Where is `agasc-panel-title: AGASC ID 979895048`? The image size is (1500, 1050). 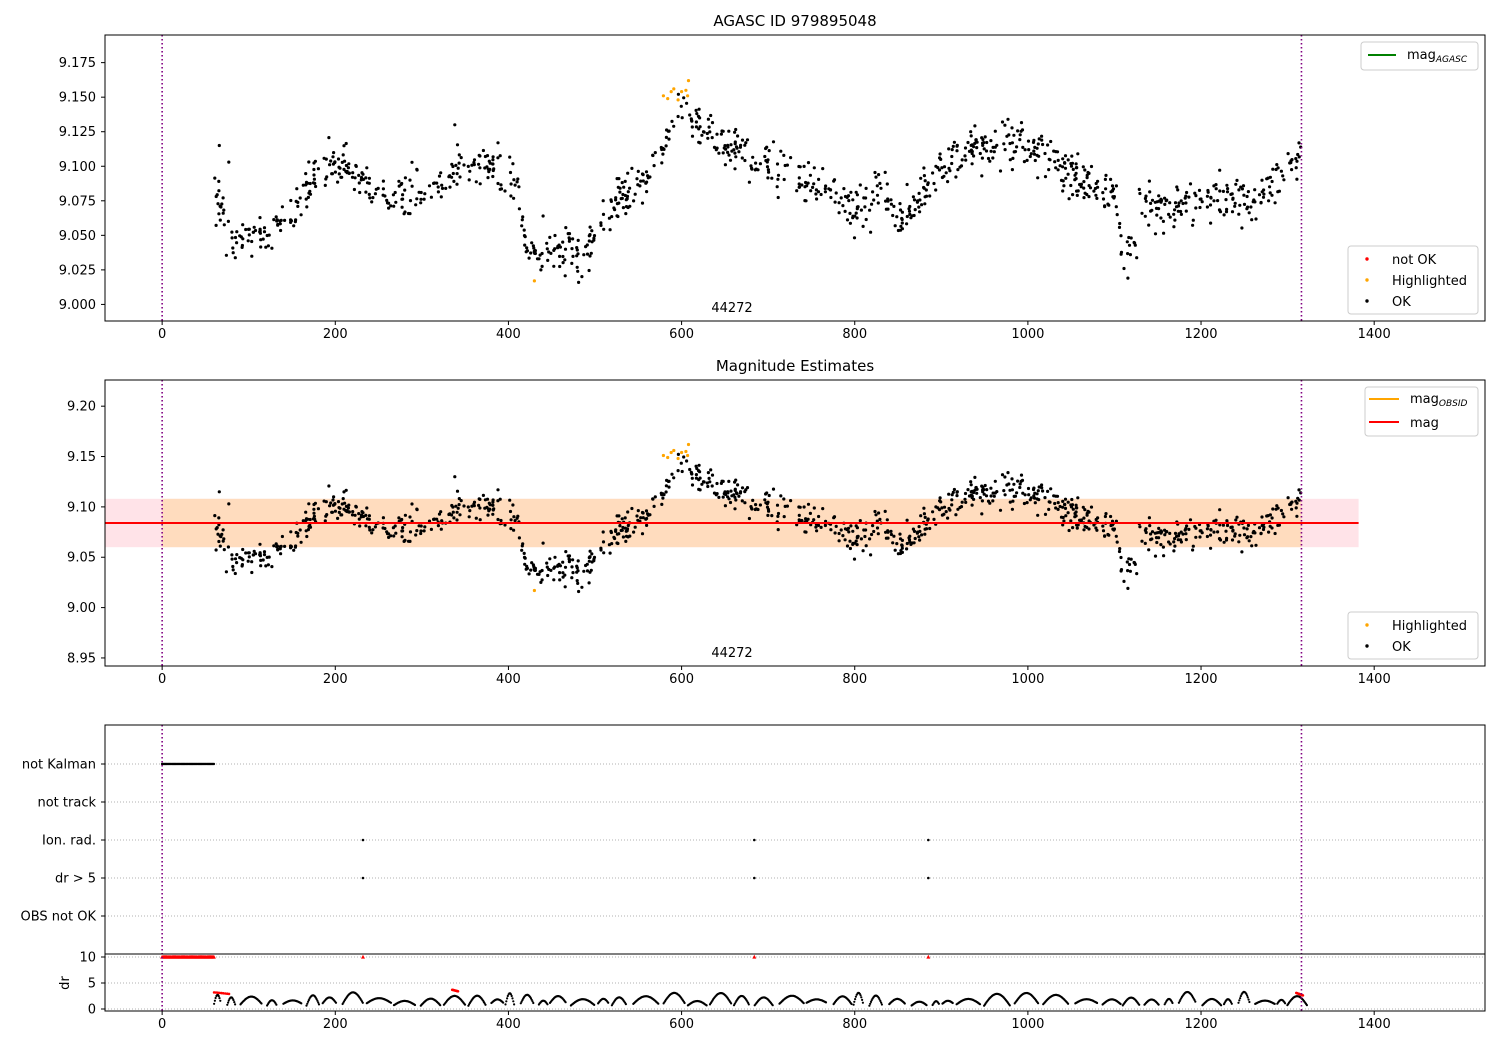 agasc-panel-title: AGASC ID 979895048 is located at coordinates (794, 21).